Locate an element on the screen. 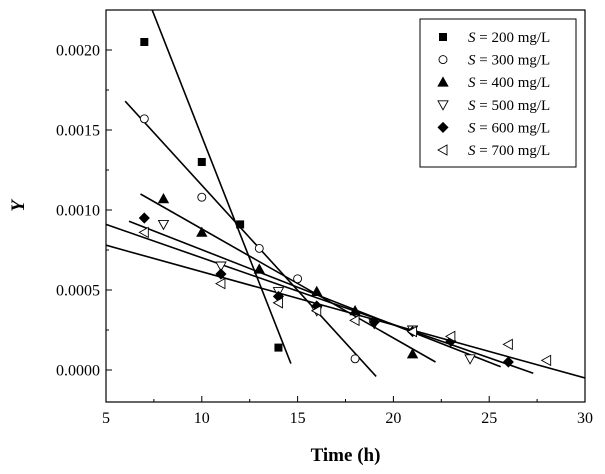 This screenshot has height=474, width=605. x-tick-label: 10 is located at coordinates (202, 418).